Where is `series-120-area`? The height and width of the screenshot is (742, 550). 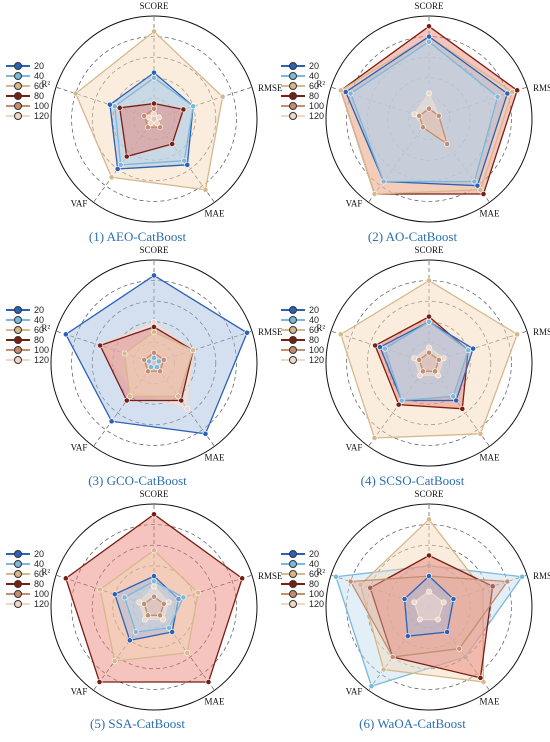
series-120-area is located at coordinates (429, 116).